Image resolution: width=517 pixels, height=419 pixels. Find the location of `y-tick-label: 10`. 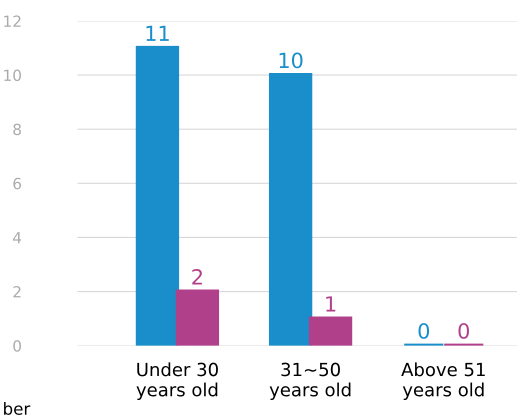

y-tick-label: 10 is located at coordinates (12, 76).